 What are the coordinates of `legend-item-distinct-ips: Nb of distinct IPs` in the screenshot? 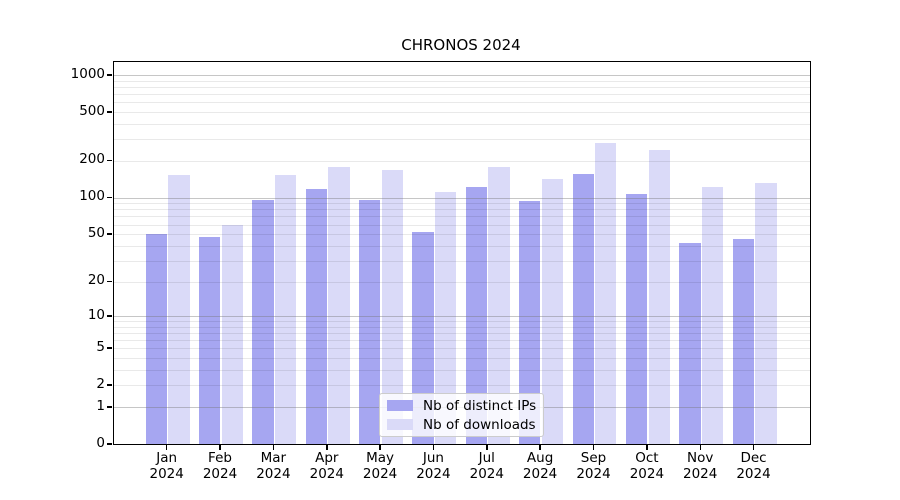 It's located at (461, 405).